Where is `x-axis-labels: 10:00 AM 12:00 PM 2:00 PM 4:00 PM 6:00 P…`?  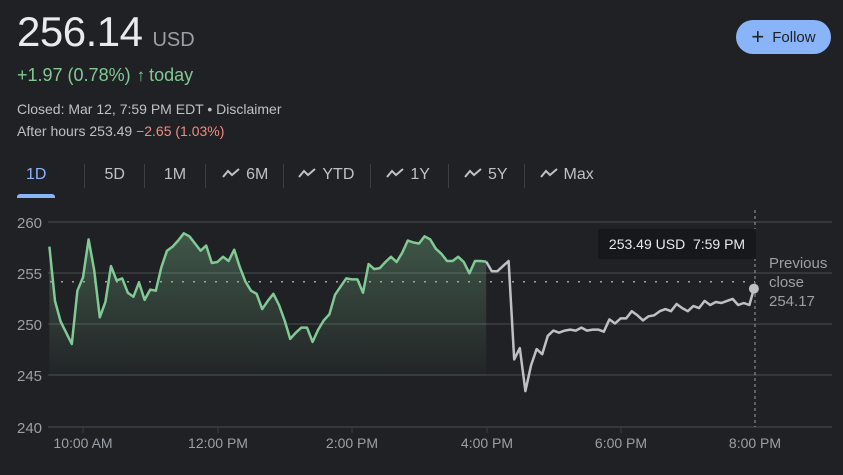 x-axis-labels: 10:00 AM 12:00 PM 2:00 PM 4:00 PM 6:00 P… is located at coordinates (417, 443).